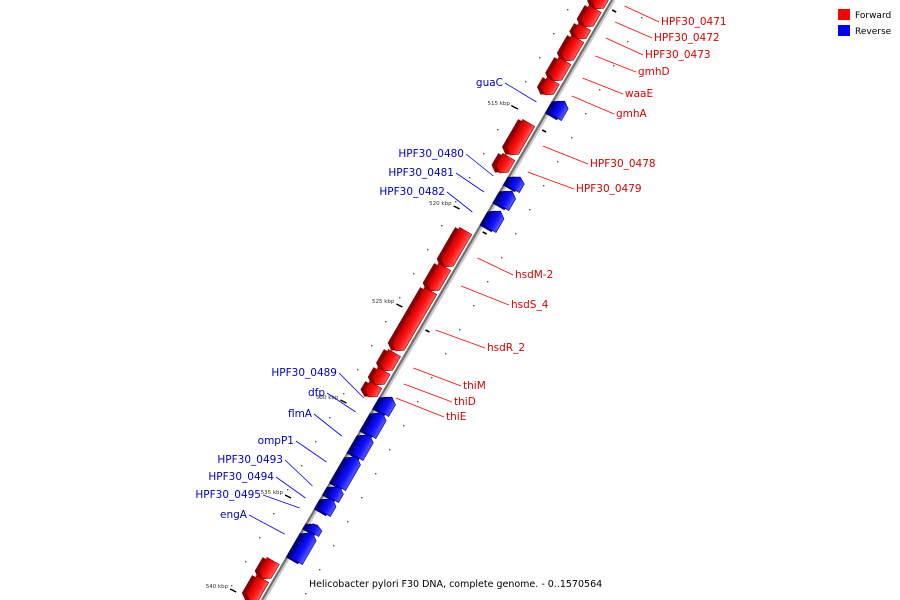 The width and height of the screenshot is (900, 600). I want to click on reverse-gene-label: HPF30_0480, so click(431, 154).